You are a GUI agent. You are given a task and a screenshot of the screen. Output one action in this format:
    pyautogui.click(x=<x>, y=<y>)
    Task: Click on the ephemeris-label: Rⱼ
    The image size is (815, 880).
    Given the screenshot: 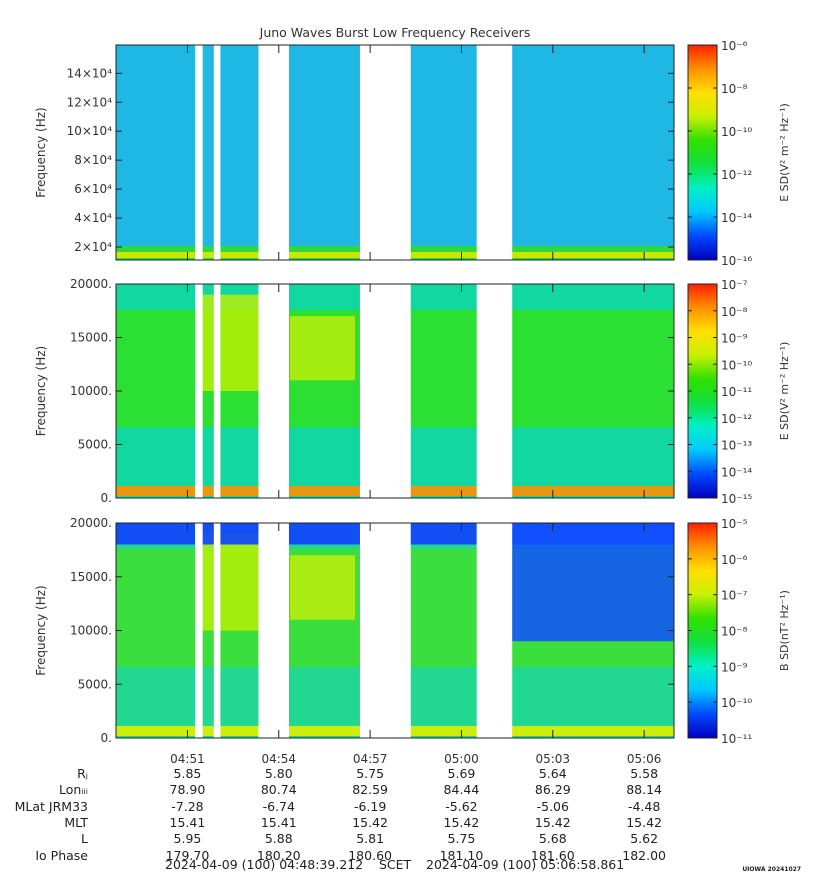 What is the action you would take?
    pyautogui.click(x=82, y=773)
    